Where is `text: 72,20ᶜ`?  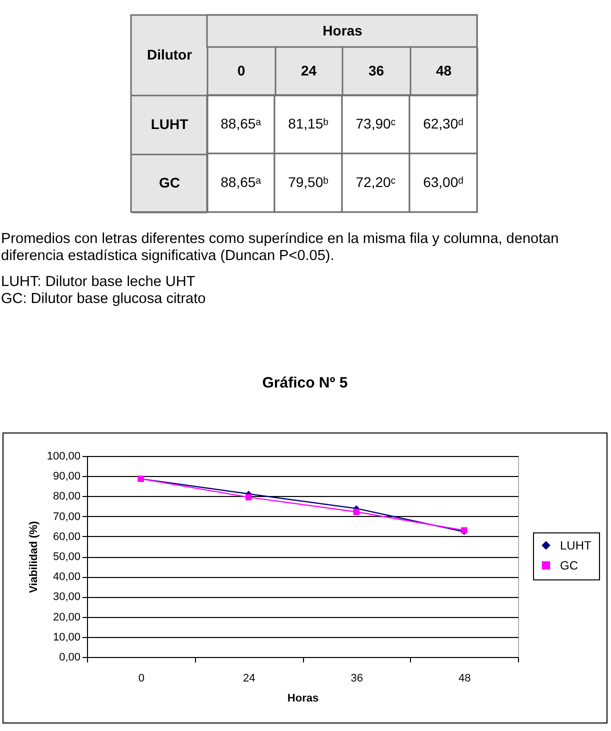 text: 72,20ᶜ is located at coordinates (376, 182).